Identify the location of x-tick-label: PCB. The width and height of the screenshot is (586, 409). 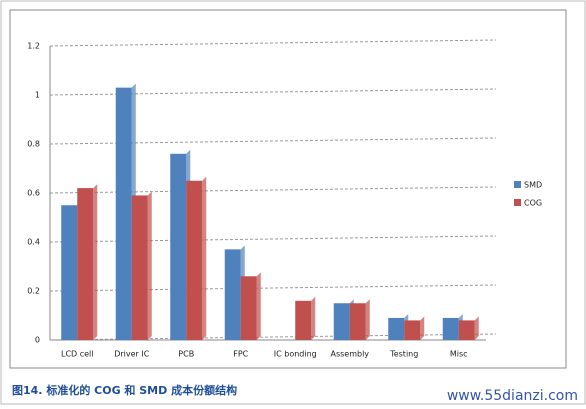
(186, 354).